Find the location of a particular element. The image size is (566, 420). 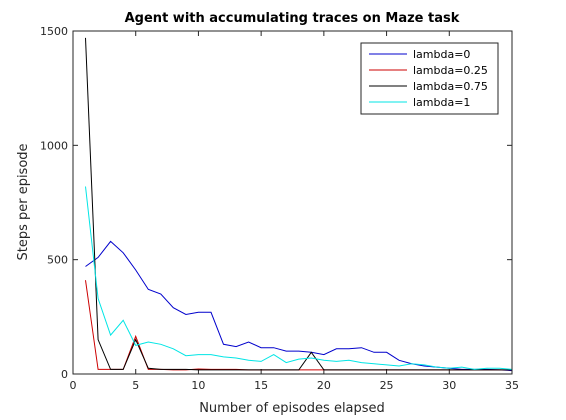

legend-entry-label: lambda=0.25 is located at coordinates (450, 70).